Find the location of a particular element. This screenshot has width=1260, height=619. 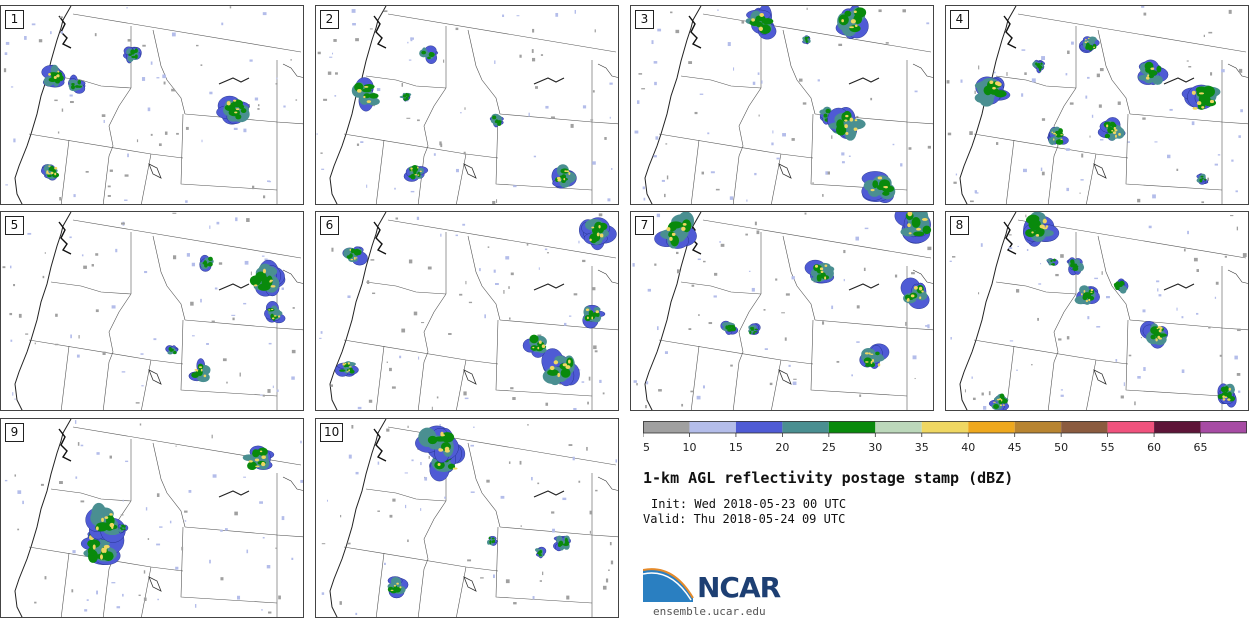

member-number-label: 1 is located at coordinates (14, 19).